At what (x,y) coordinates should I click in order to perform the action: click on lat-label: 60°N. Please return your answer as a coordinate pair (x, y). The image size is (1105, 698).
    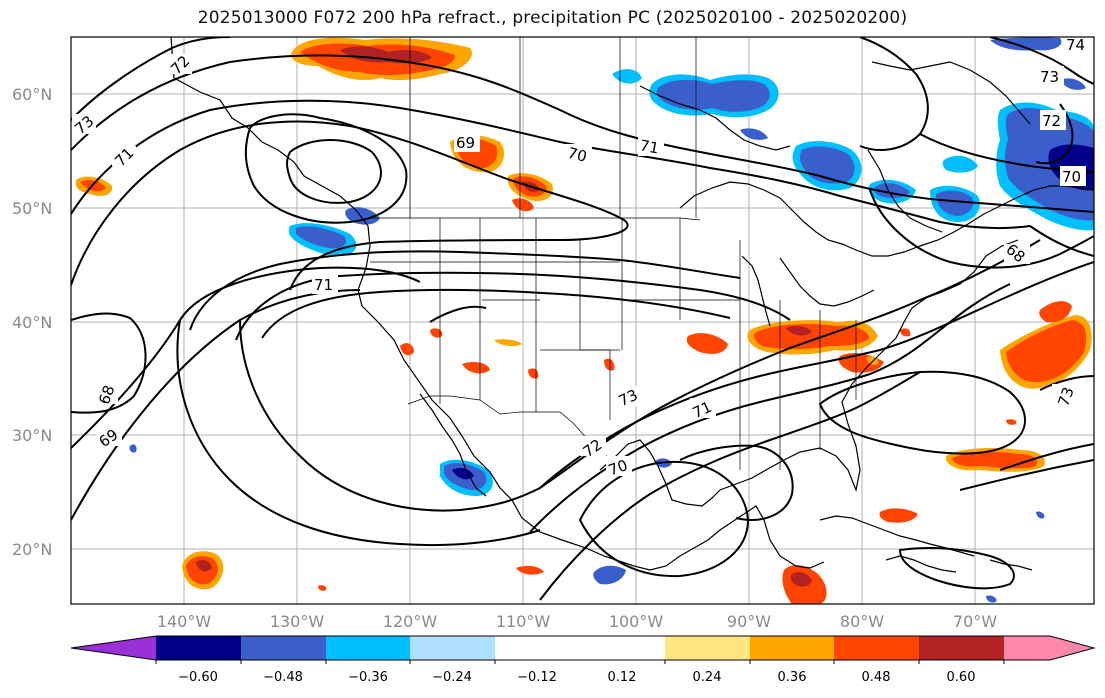
    Looking at the image, I should click on (32, 94).